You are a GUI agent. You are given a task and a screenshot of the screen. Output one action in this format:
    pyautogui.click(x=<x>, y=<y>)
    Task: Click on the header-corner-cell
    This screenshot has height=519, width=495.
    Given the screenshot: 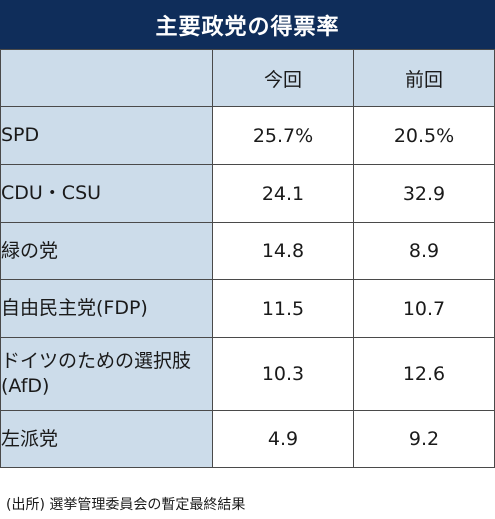 What is the action you would take?
    pyautogui.click(x=106, y=78)
    